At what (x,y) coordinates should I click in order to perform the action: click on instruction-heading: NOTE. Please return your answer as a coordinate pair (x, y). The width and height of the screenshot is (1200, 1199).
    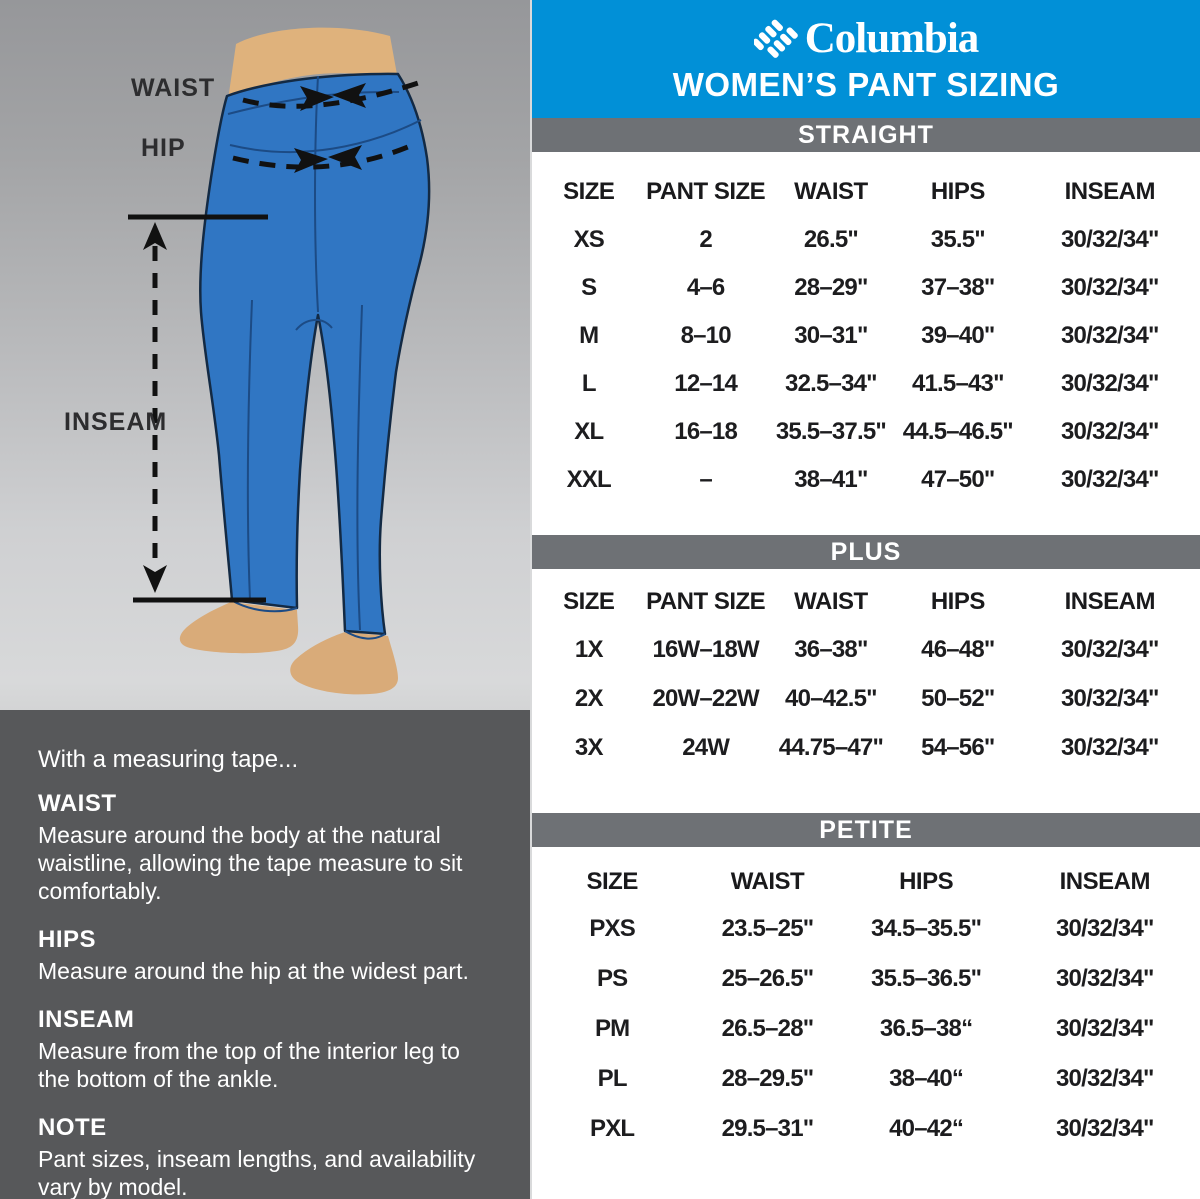
    Looking at the image, I should click on (72, 1127).